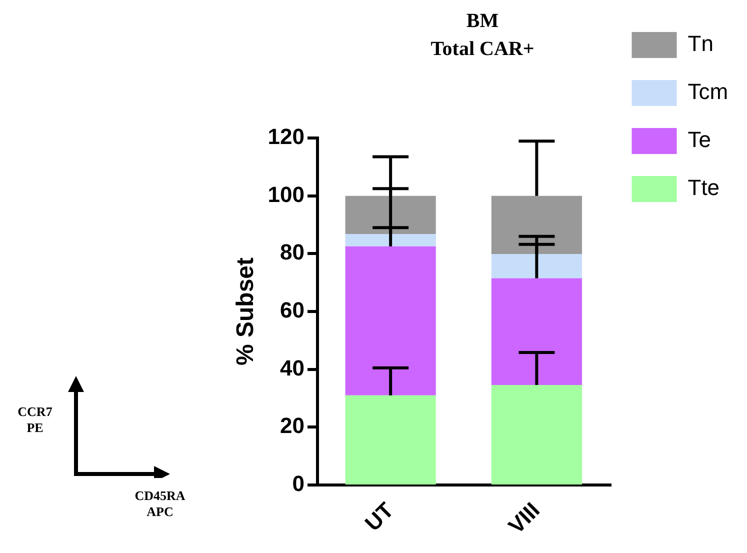 This screenshot has width=747, height=553. What do you see at coordinates (699, 139) in the screenshot?
I see `legend-label: Te` at bounding box center [699, 139].